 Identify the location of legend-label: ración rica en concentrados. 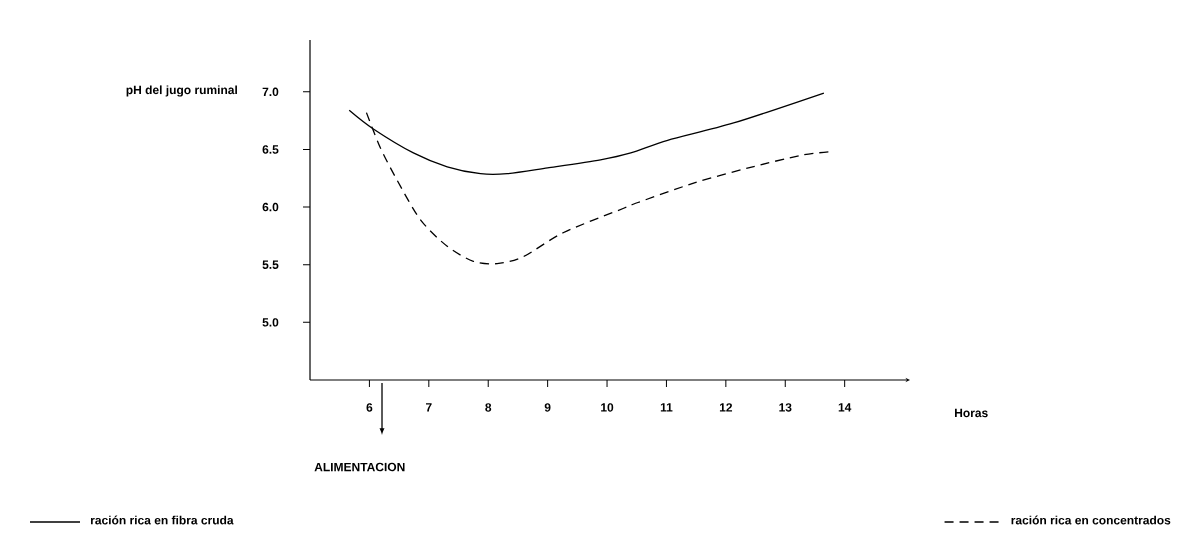
(1091, 520).